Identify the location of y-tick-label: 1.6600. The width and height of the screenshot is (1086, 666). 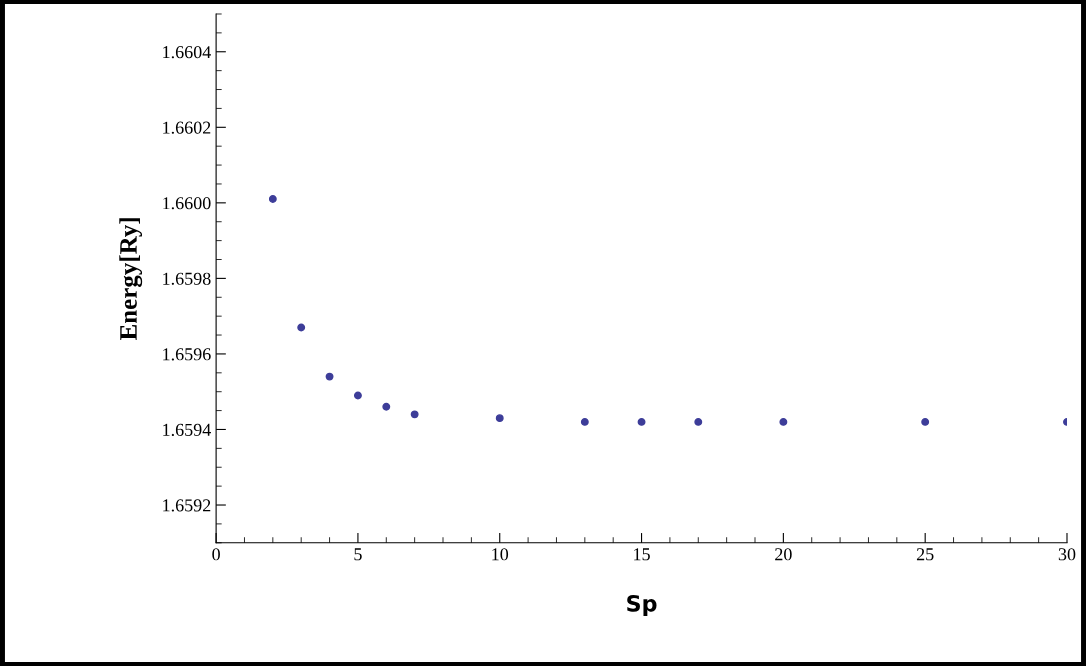
(187, 203).